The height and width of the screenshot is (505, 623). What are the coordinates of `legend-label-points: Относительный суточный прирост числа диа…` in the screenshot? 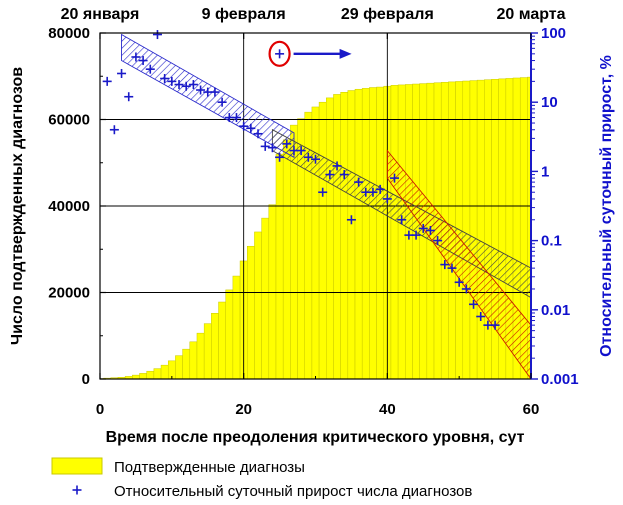 It's located at (293, 491).